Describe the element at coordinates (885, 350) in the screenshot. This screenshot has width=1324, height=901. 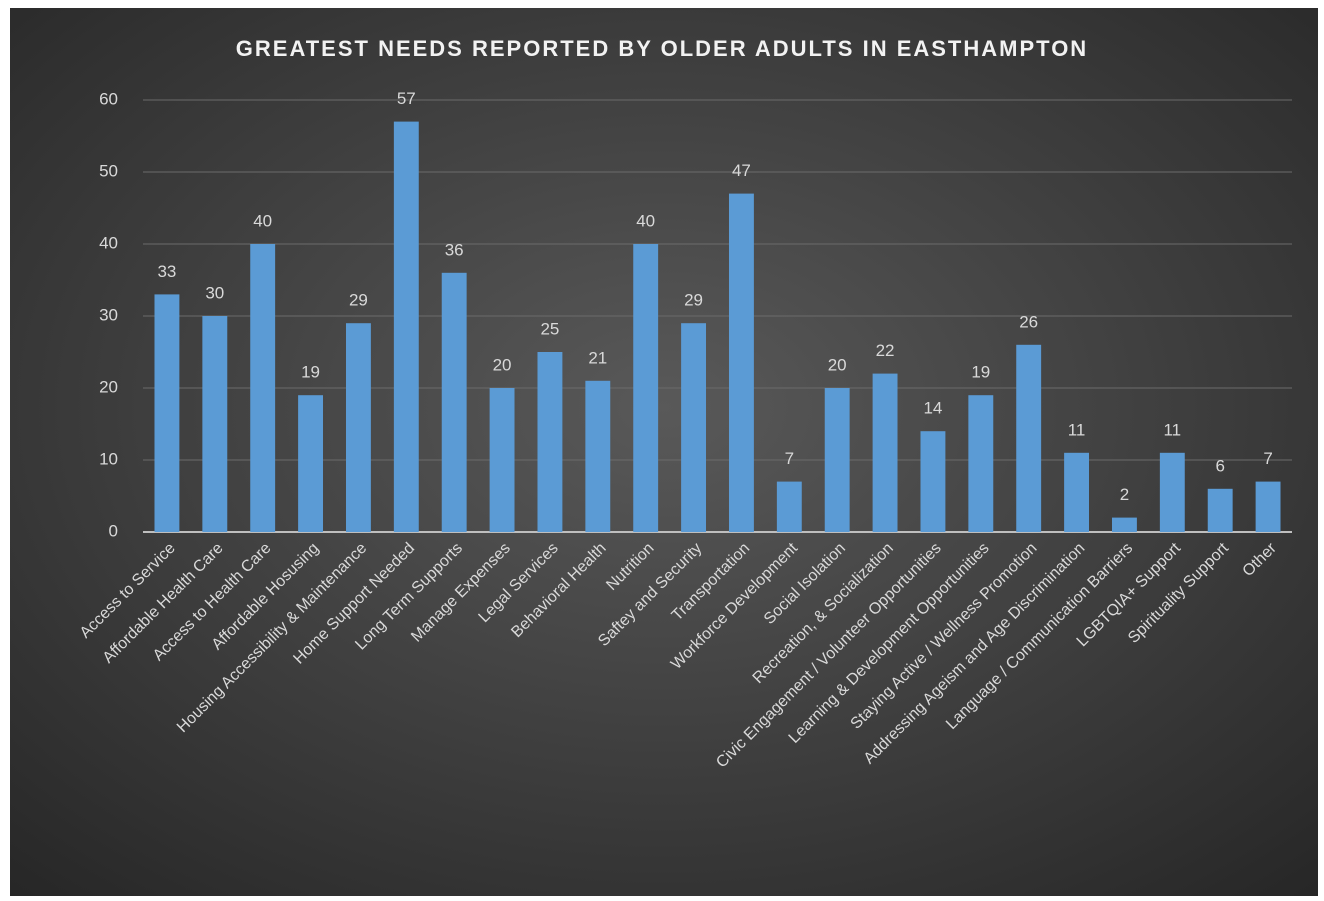
I see `value-label: 22` at that location.